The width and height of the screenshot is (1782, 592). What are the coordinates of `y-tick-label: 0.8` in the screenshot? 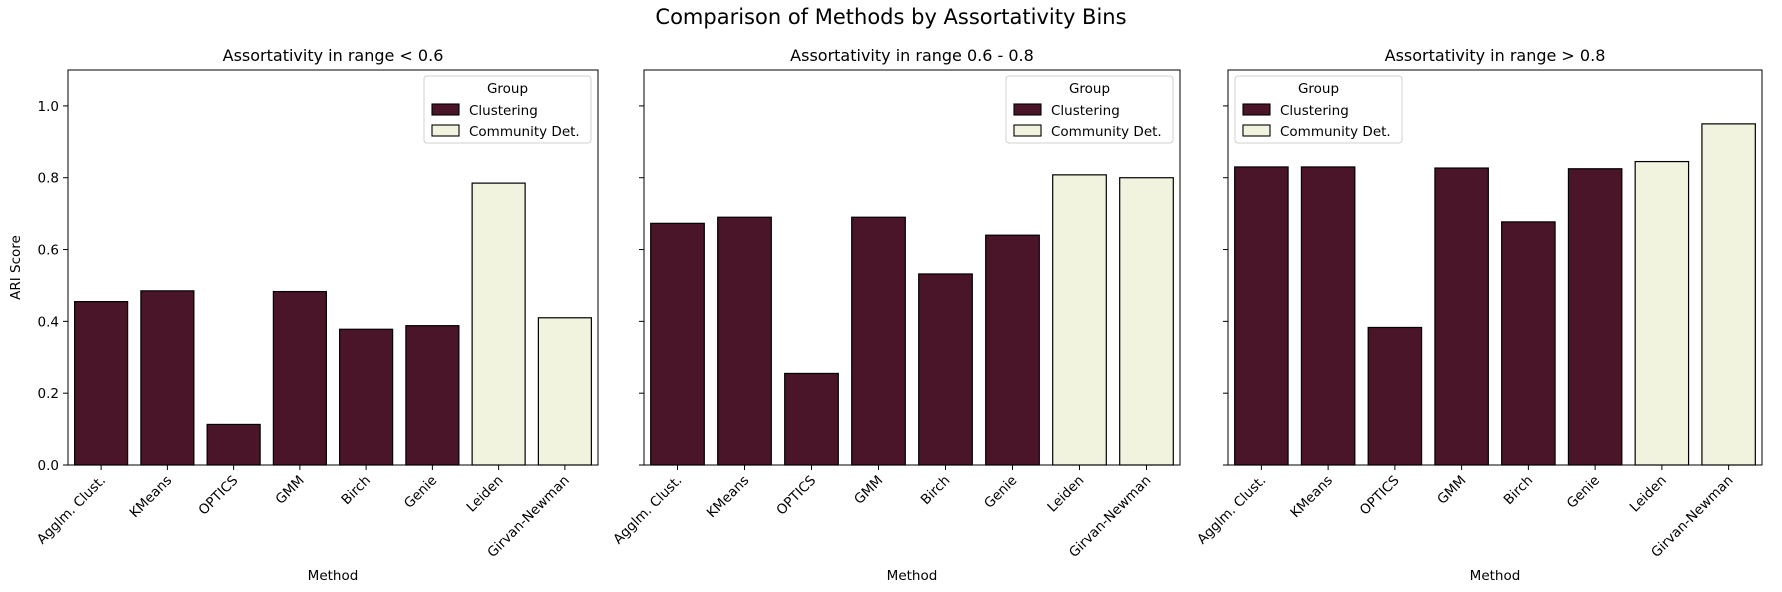 It's located at (48, 179).